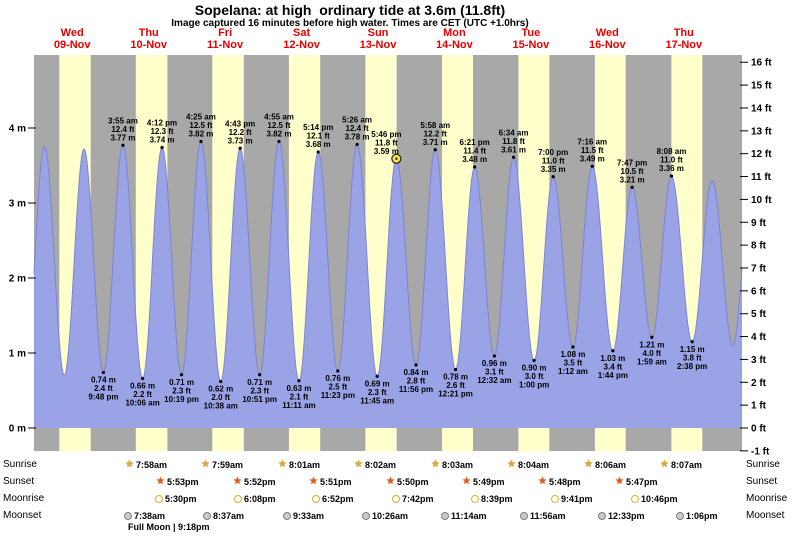 Image resolution: width=793 pixels, height=538 pixels. What do you see at coordinates (532, 39) in the screenshot?
I see `day-label: Tue 15-Nov` at bounding box center [532, 39].